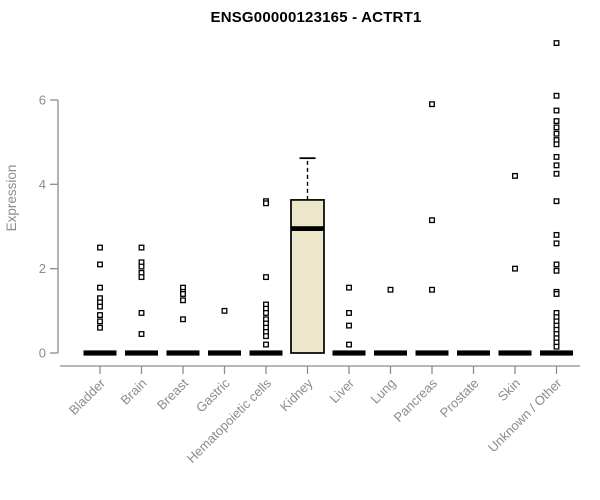 This screenshot has width=600, height=500. What do you see at coordinates (134, 392) in the screenshot?
I see `x-tick-label-brain: Brain` at bounding box center [134, 392].